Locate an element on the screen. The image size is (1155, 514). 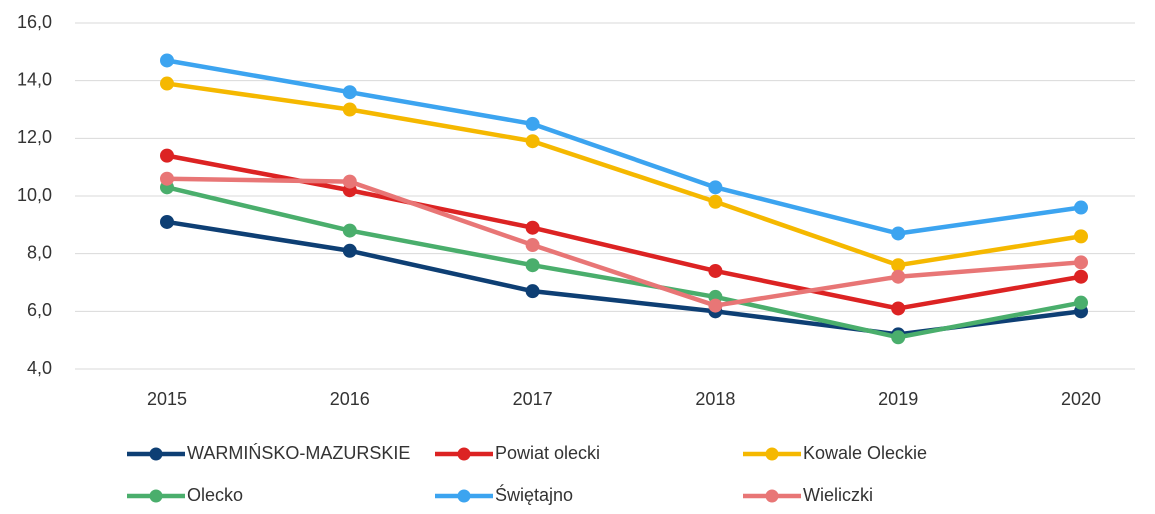
y-tick-label: 14,0 is located at coordinates (34, 79).